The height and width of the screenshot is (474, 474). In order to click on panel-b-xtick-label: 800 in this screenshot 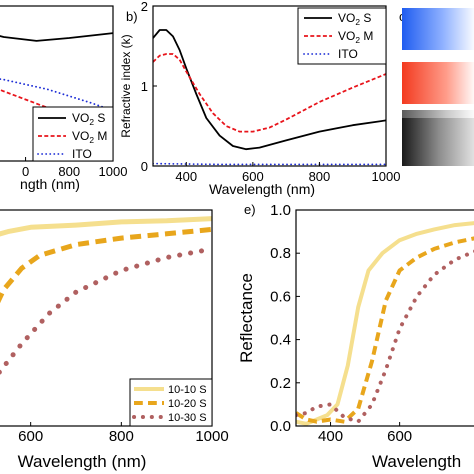, I will do `click(320, 176)`.